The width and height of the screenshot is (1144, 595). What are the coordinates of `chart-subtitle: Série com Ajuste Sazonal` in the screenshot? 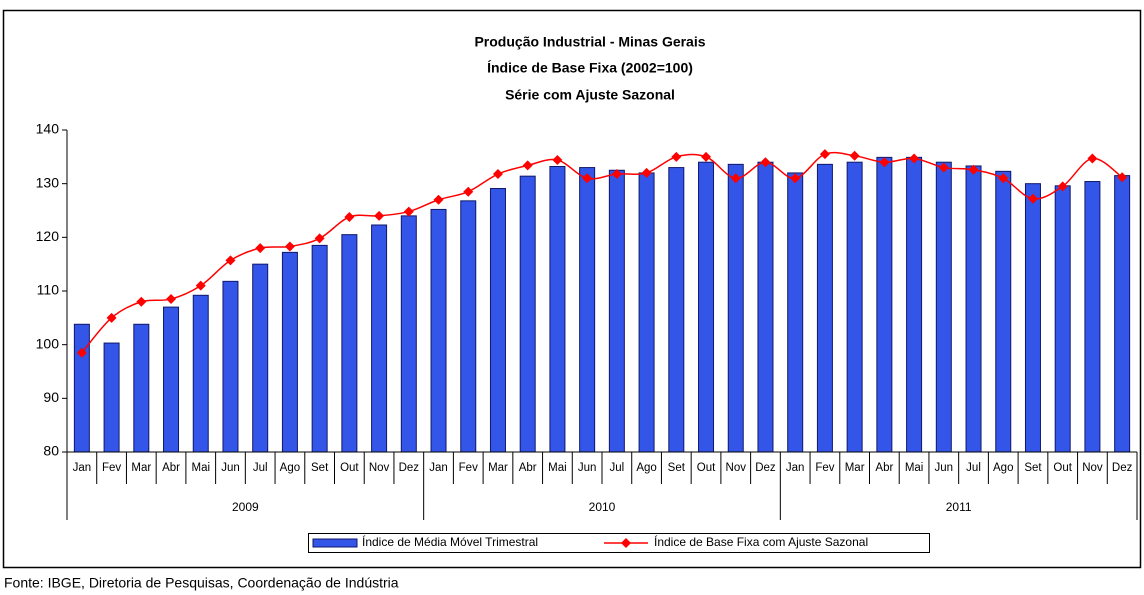 It's located at (590, 95).